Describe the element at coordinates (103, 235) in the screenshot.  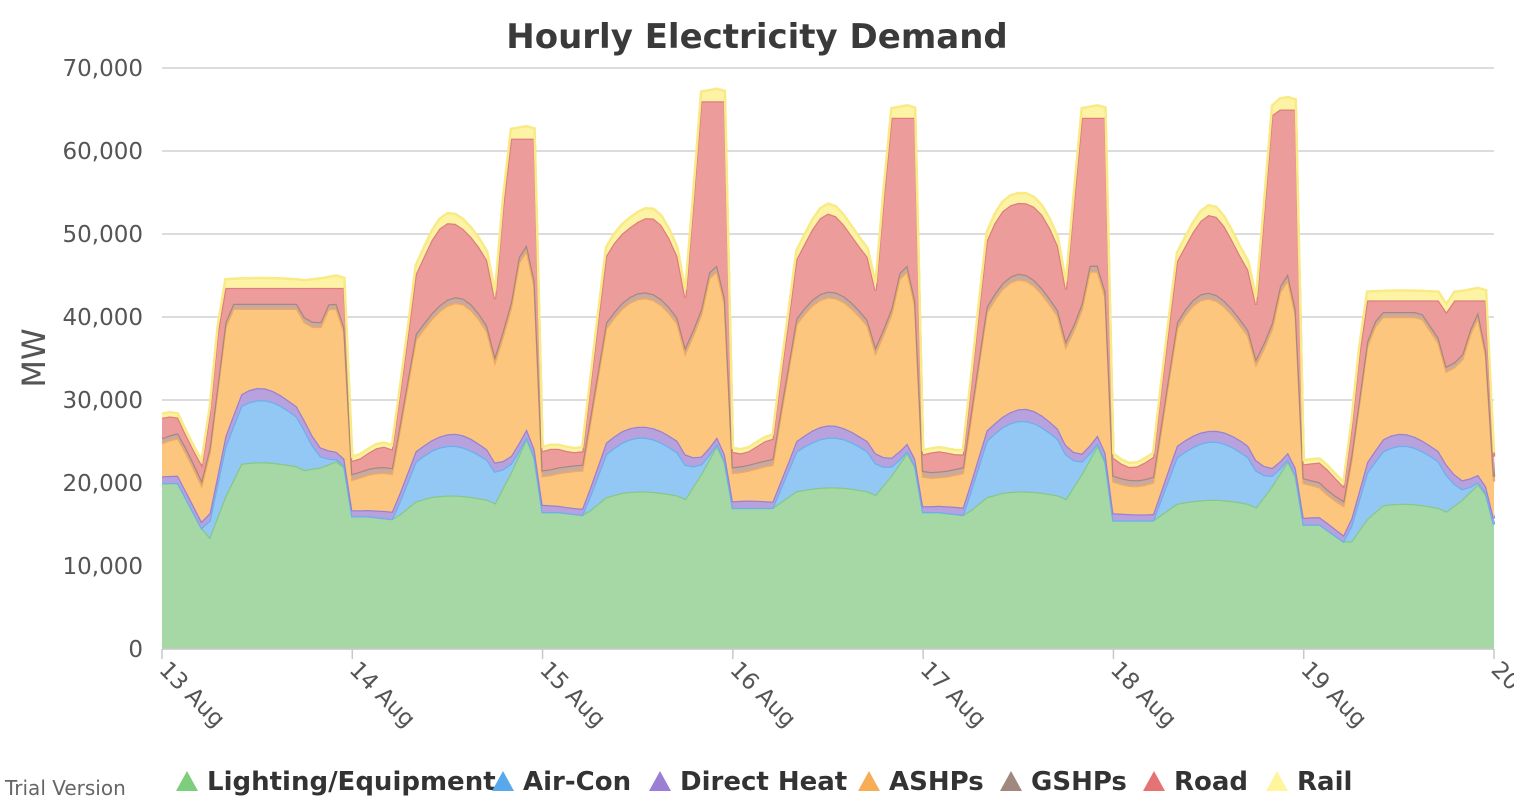
I see `y-tick-label: 50,000` at that location.